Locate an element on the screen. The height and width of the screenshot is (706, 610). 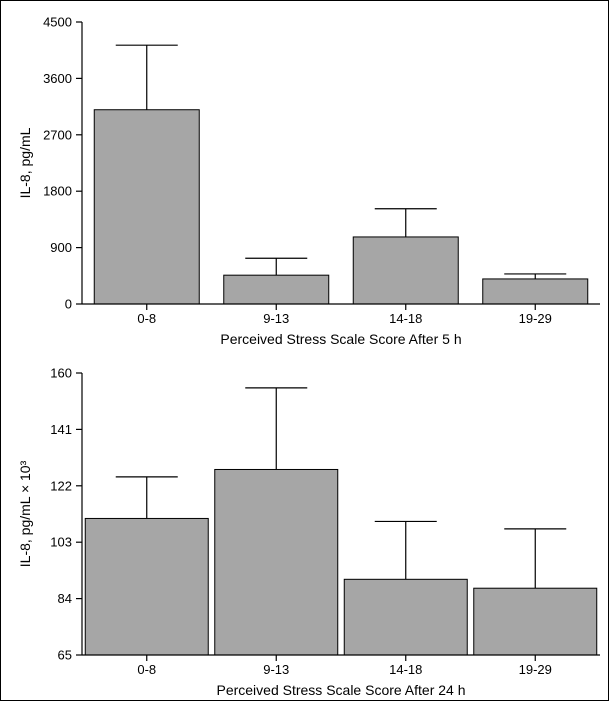
x-axis-label: Perceived Stress Scale Score After 24 h is located at coordinates (340, 690).